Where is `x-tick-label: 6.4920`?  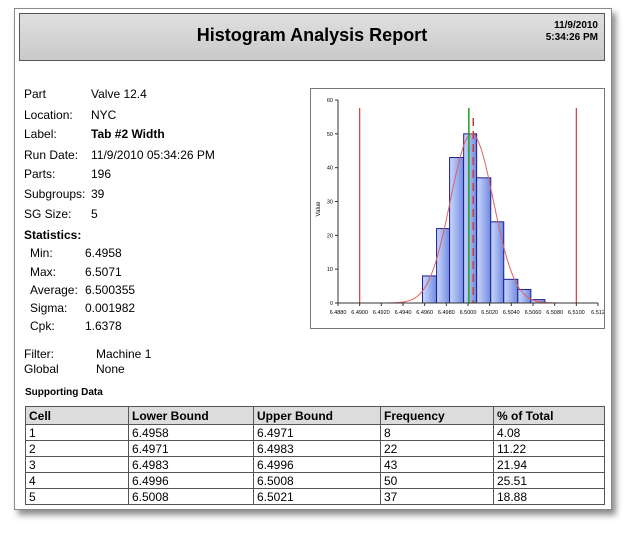
x-tick-label: 6.4920 is located at coordinates (381, 313).